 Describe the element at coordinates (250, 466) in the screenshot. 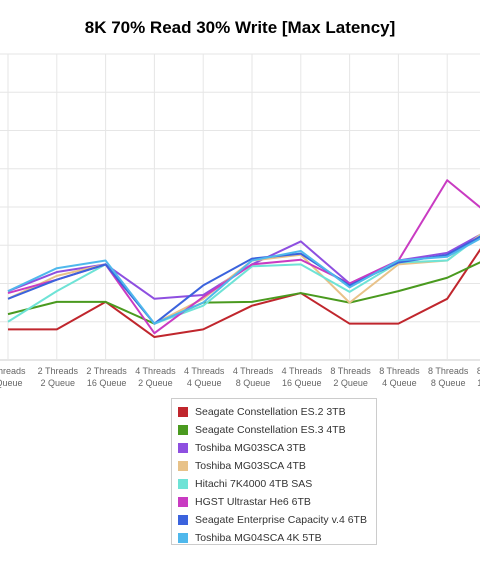

I see `legend-label: Toshiba MG03SCA 4TB` at that location.